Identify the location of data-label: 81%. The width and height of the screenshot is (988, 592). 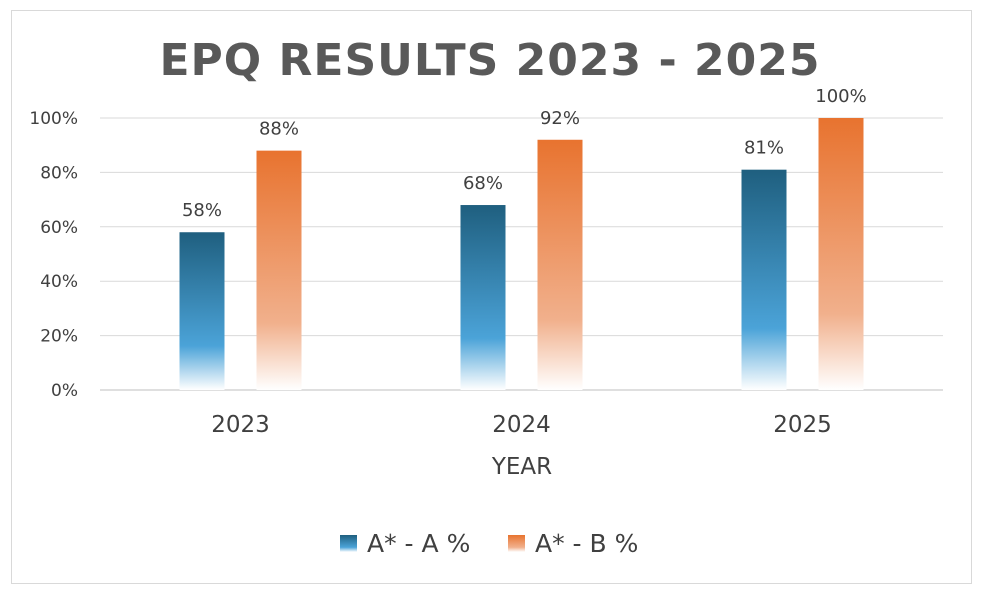
(764, 148).